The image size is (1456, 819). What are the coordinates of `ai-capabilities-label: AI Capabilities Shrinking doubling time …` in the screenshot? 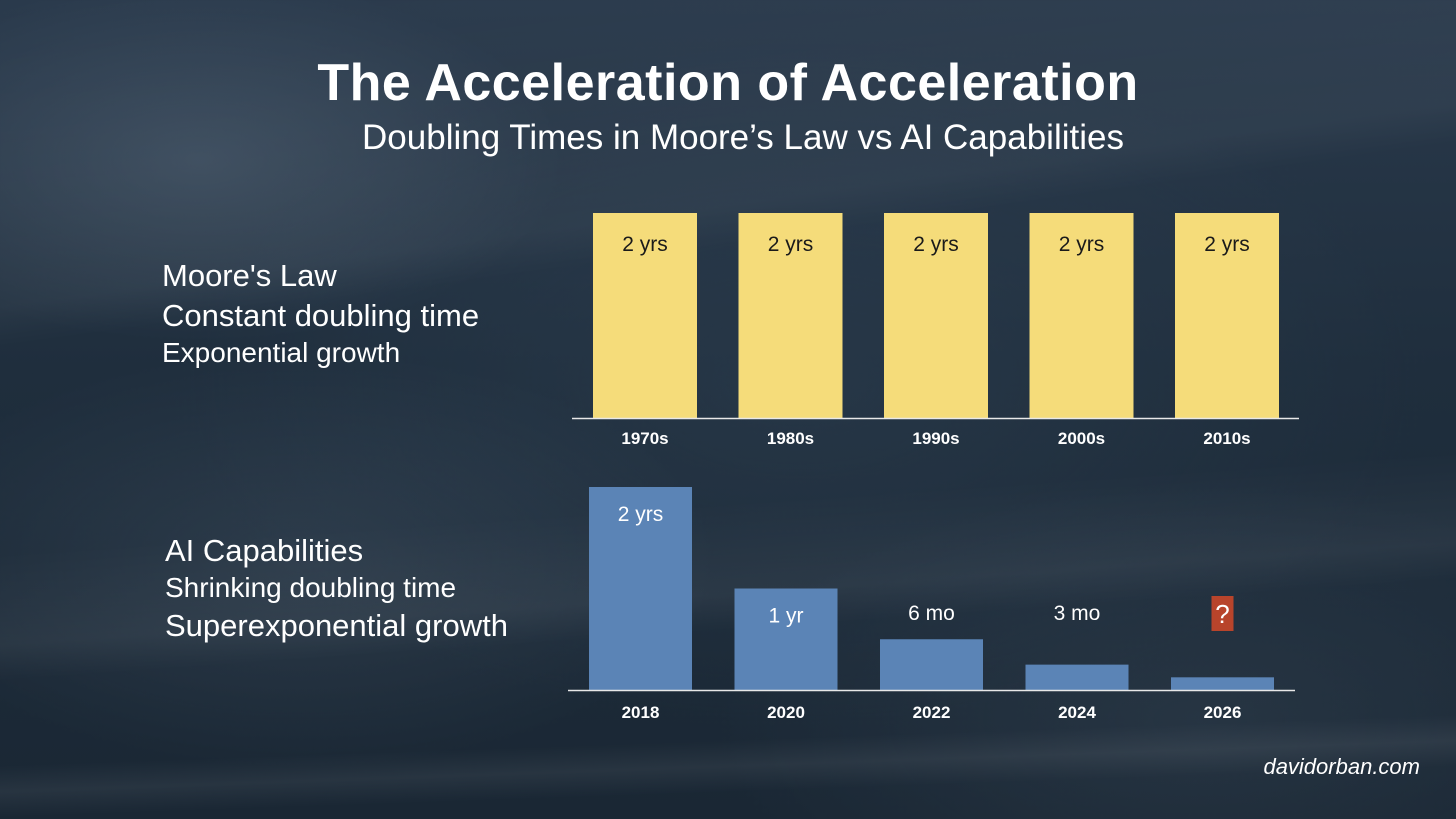 It's located at (336, 589).